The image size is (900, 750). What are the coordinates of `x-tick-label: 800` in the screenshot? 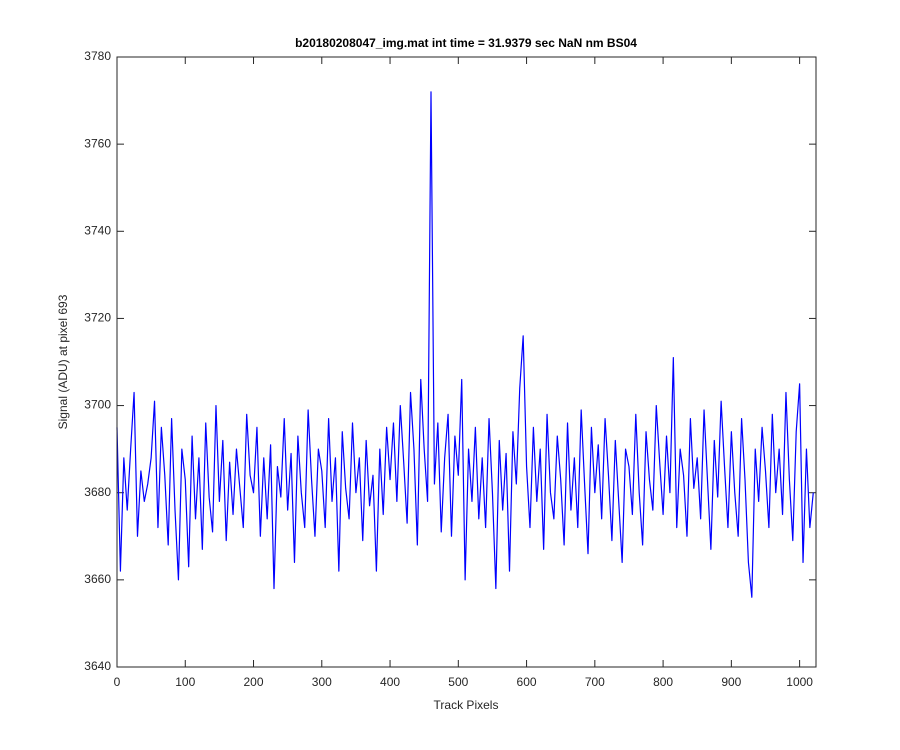 It's located at (663, 682).